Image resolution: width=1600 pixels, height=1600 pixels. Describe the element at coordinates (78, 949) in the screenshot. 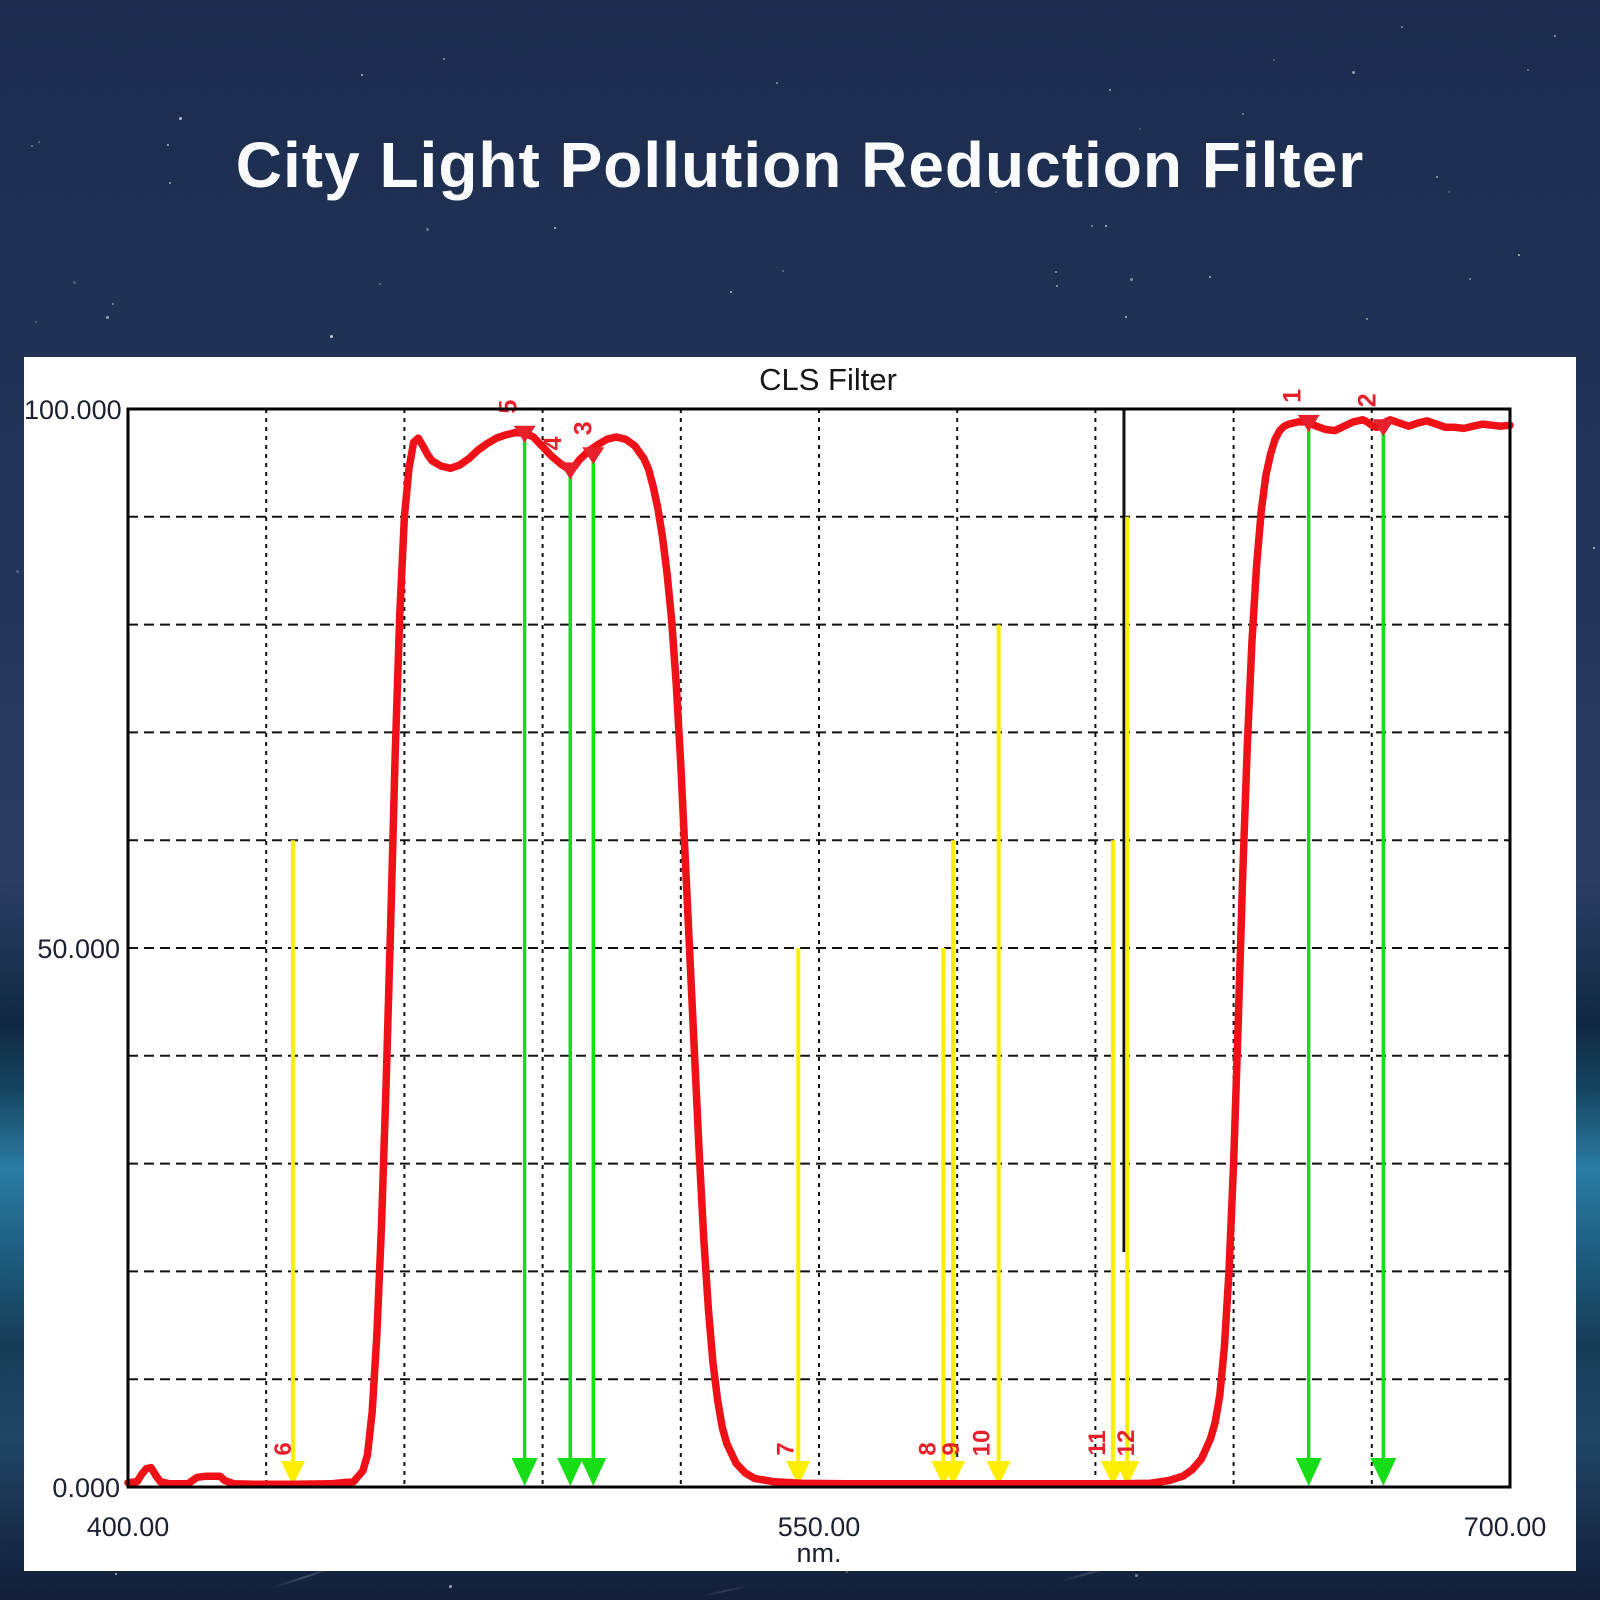

I see `y-tick-50: 50.000` at that location.